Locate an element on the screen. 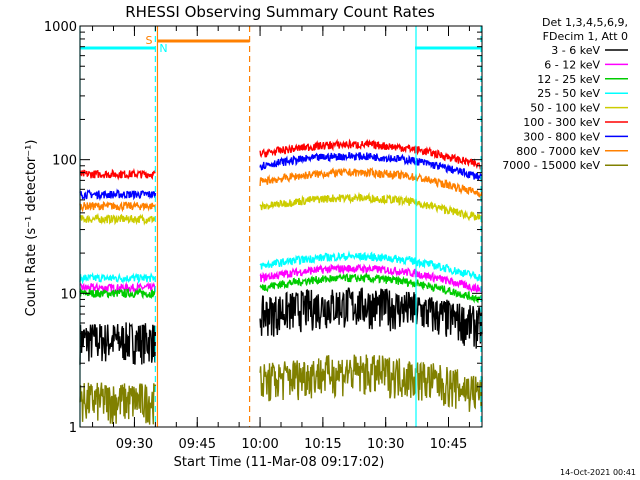 The image size is (640, 480). legend-label: 6 - 12 keV is located at coordinates (572, 64).